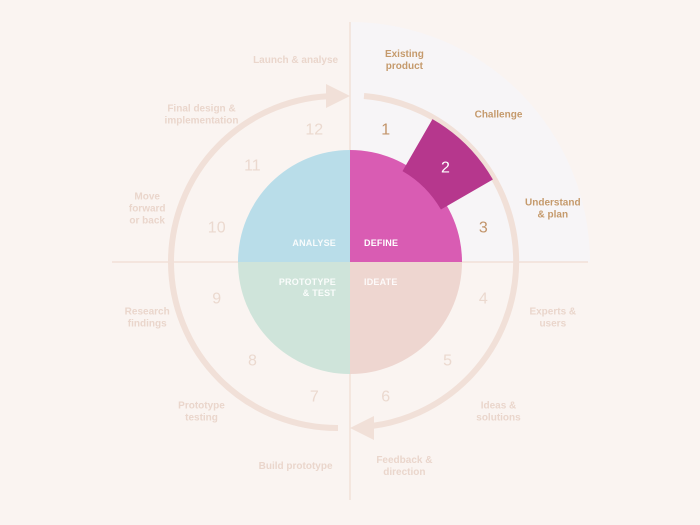 This screenshot has width=700, height=525. I want to click on outer-label-line: Move, so click(147, 197).